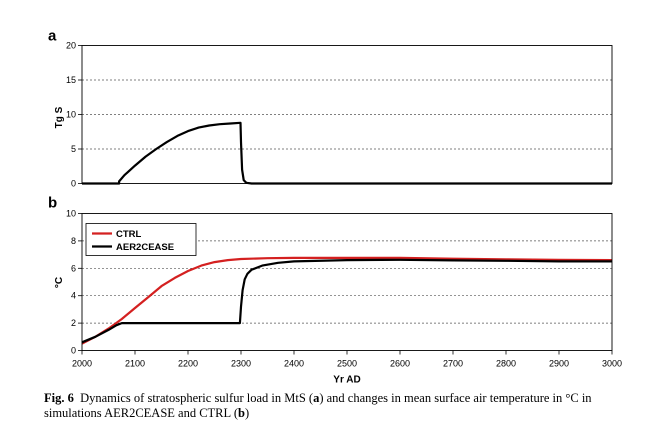 The height and width of the screenshot is (441, 664). Describe the element at coordinates (71, 115) in the screenshot. I see `panel-a-ytick-label: 10` at that location.